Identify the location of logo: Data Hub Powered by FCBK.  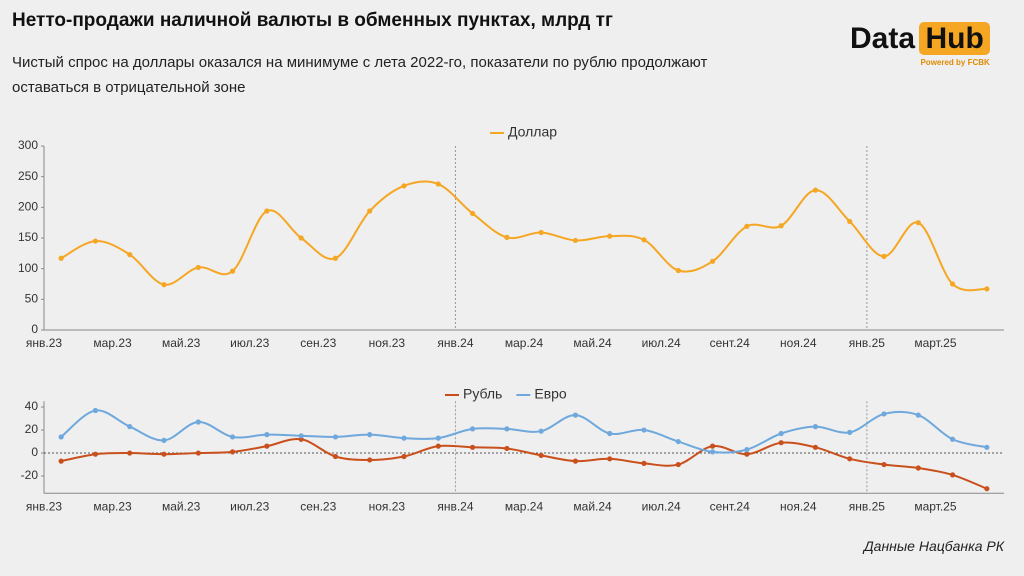
(920, 44).